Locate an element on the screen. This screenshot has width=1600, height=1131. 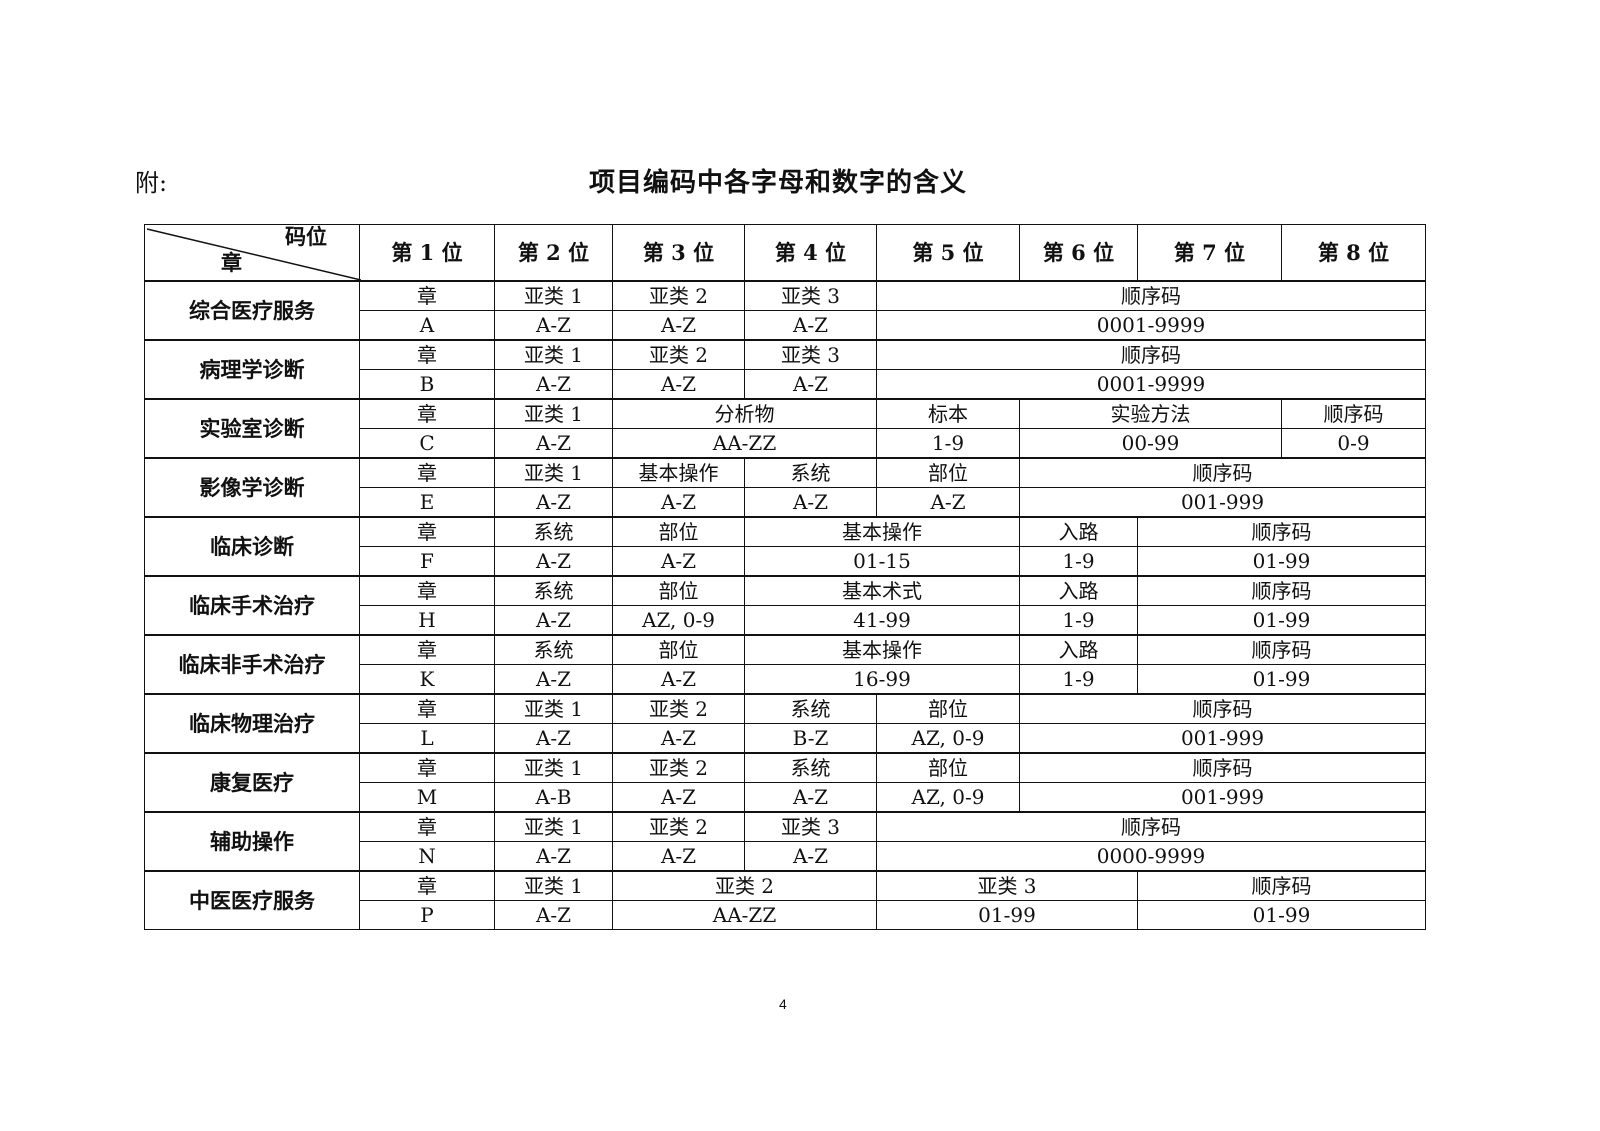
code-cell: E is located at coordinates (427, 502).